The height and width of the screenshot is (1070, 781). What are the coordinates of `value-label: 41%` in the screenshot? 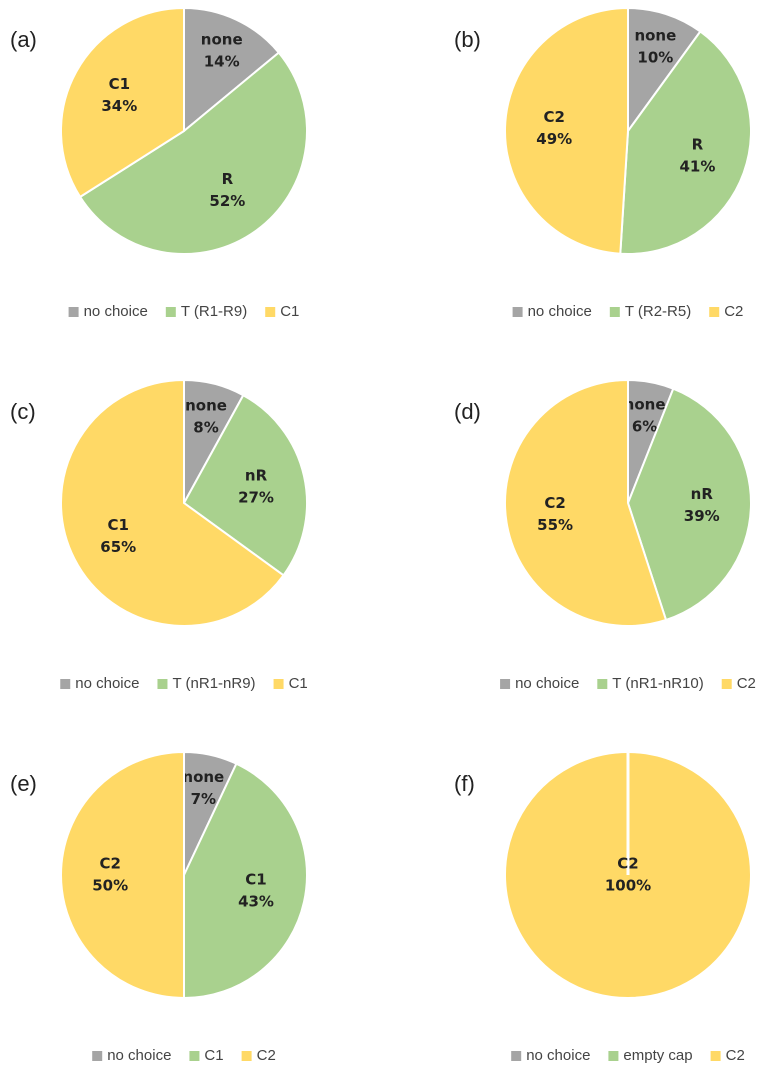 It's located at (697, 166).